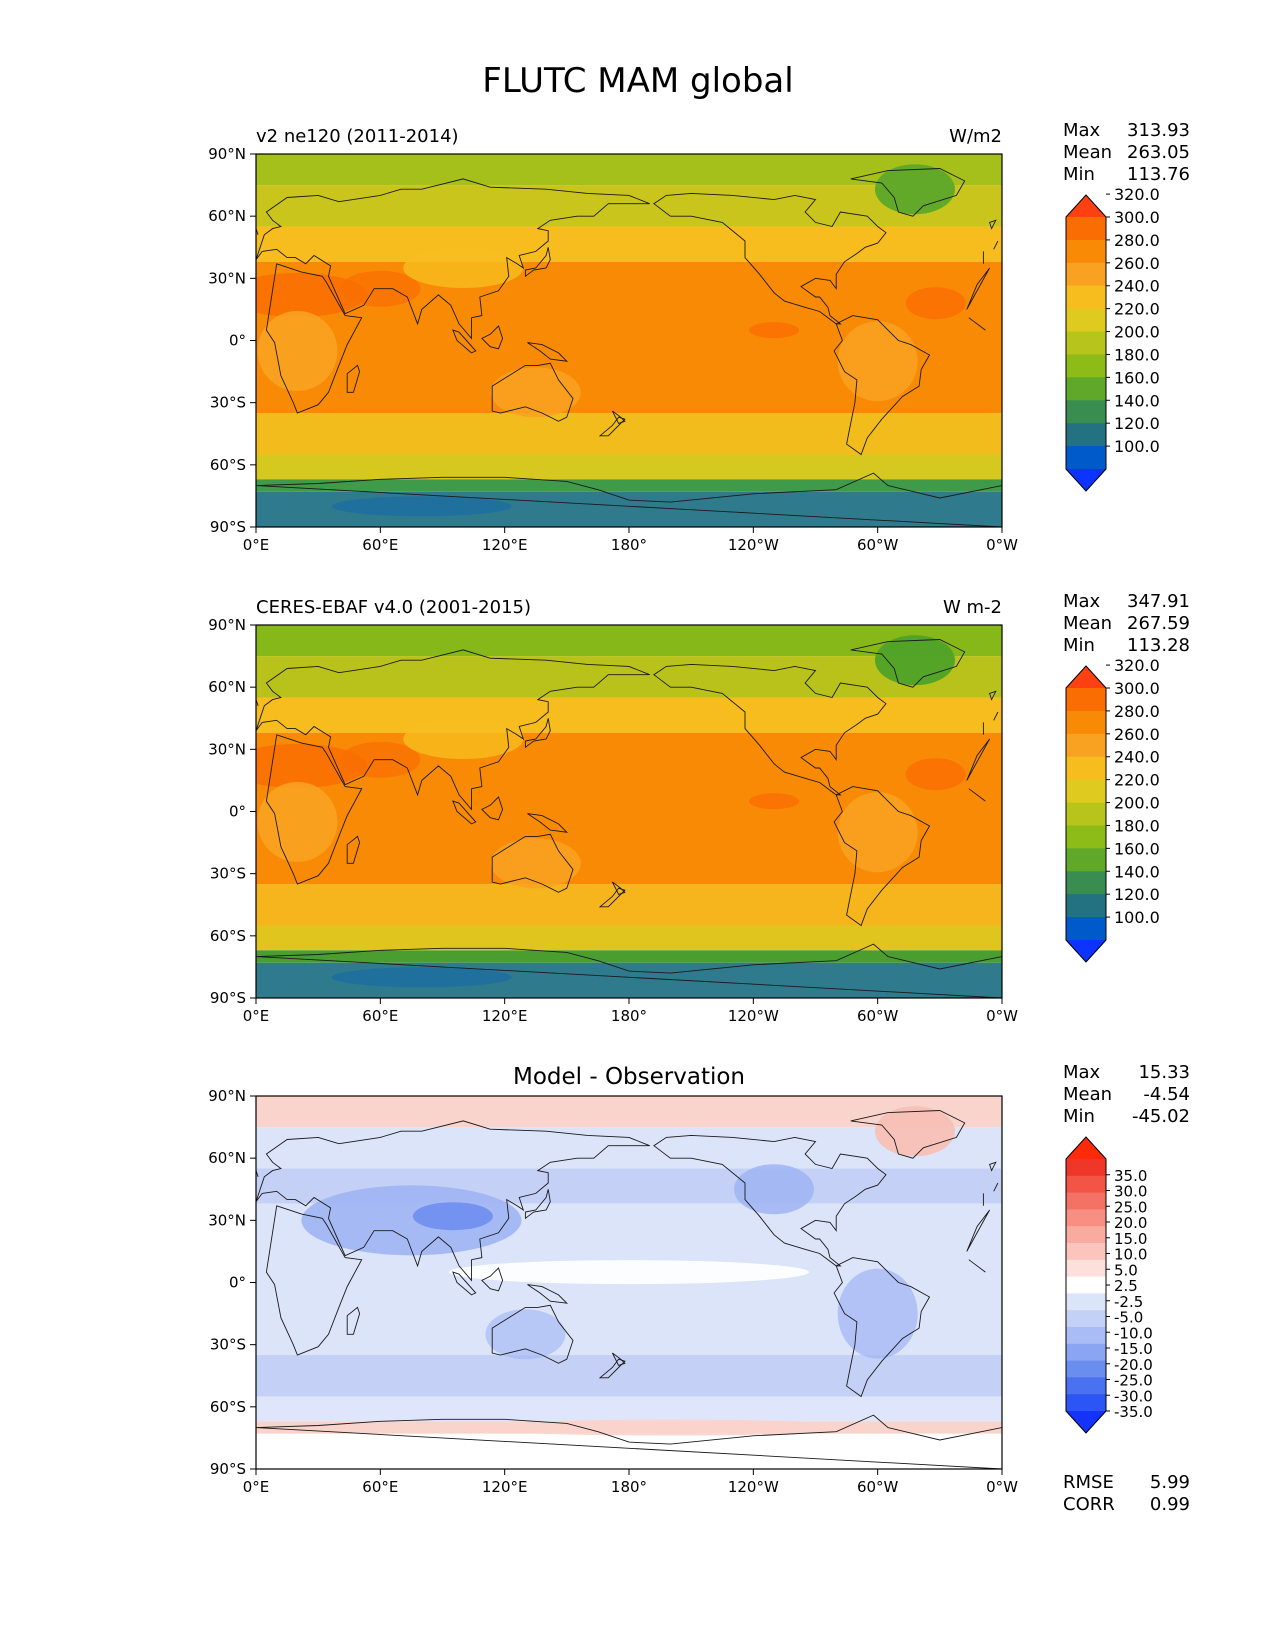 The image size is (1275, 1650). What do you see at coordinates (256, 545) in the screenshot?
I see `lon-tick-label: 0°E` at bounding box center [256, 545].